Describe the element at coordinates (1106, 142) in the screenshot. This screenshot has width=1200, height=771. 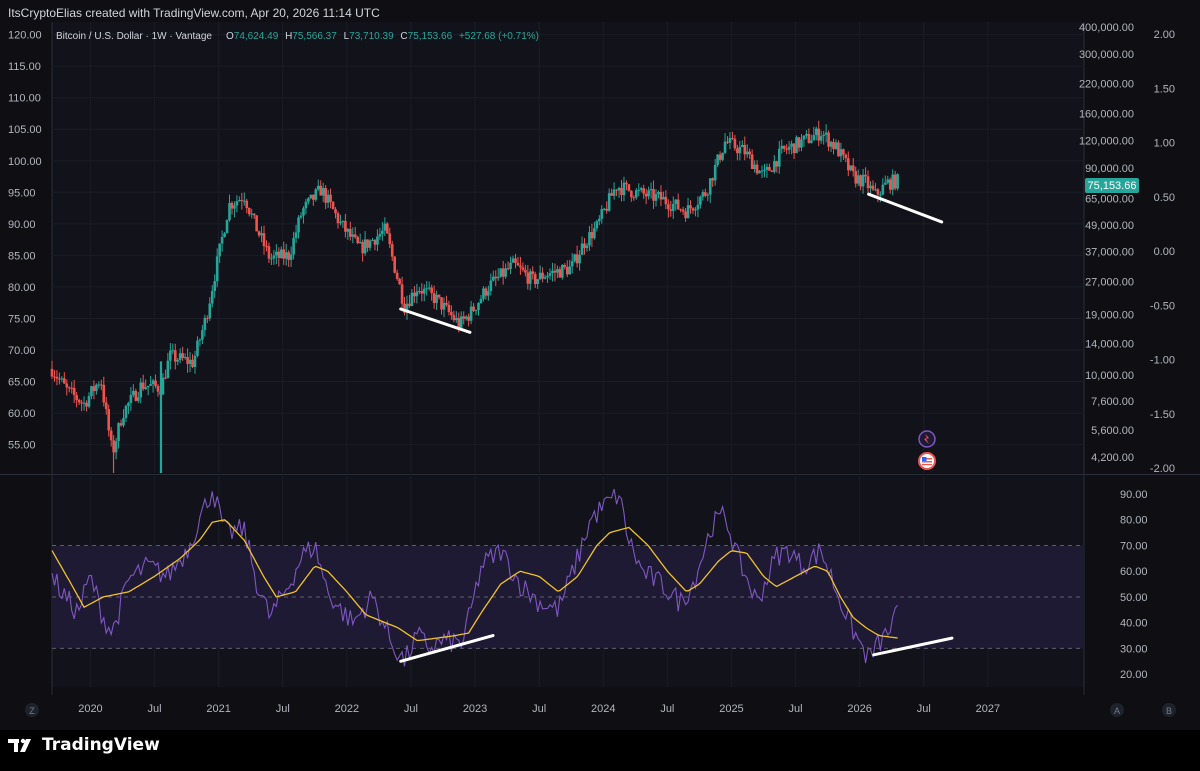
I see `right-price-tick: 120,000.00` at that location.